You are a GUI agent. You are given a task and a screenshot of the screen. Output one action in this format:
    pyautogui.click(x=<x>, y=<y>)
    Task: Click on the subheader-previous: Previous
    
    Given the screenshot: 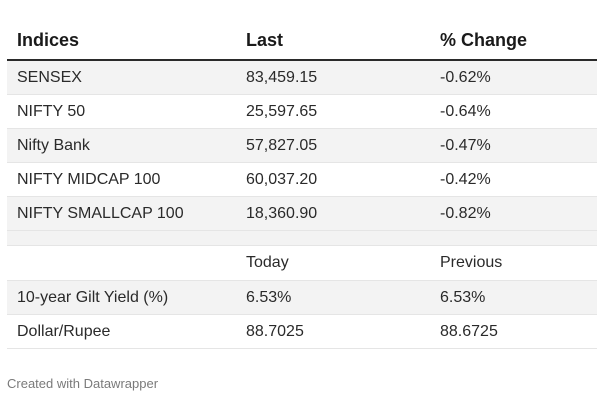 What is the action you would take?
    pyautogui.click(x=513, y=263)
    